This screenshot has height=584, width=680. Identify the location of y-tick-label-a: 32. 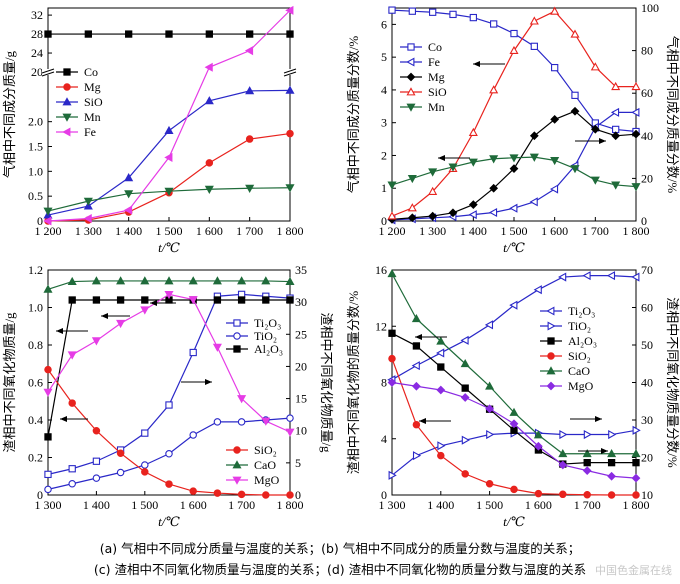
(37, 15).